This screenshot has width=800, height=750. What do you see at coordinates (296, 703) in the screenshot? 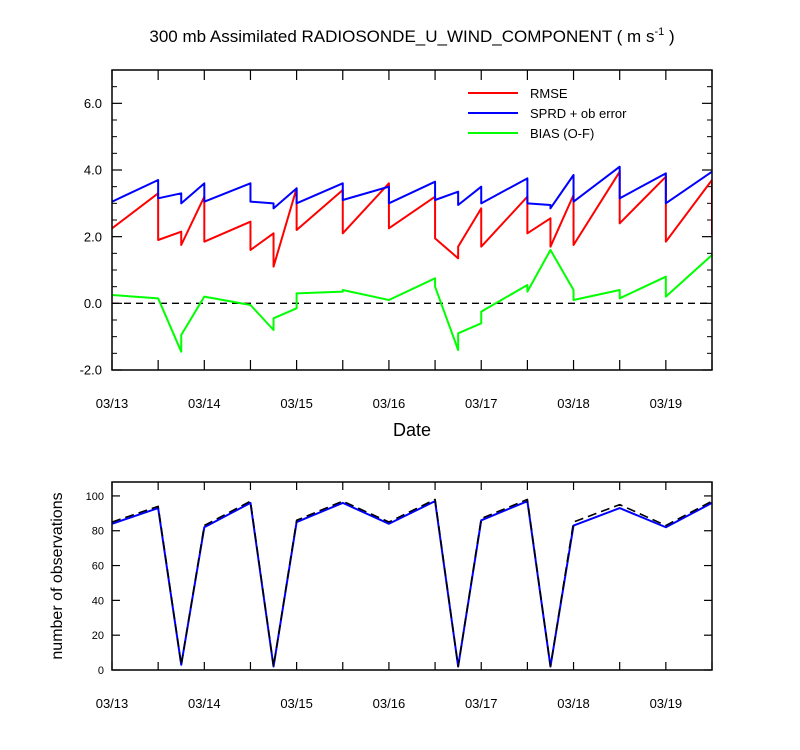
I see `bottom-x-tick-label: 03/15` at bounding box center [296, 703].